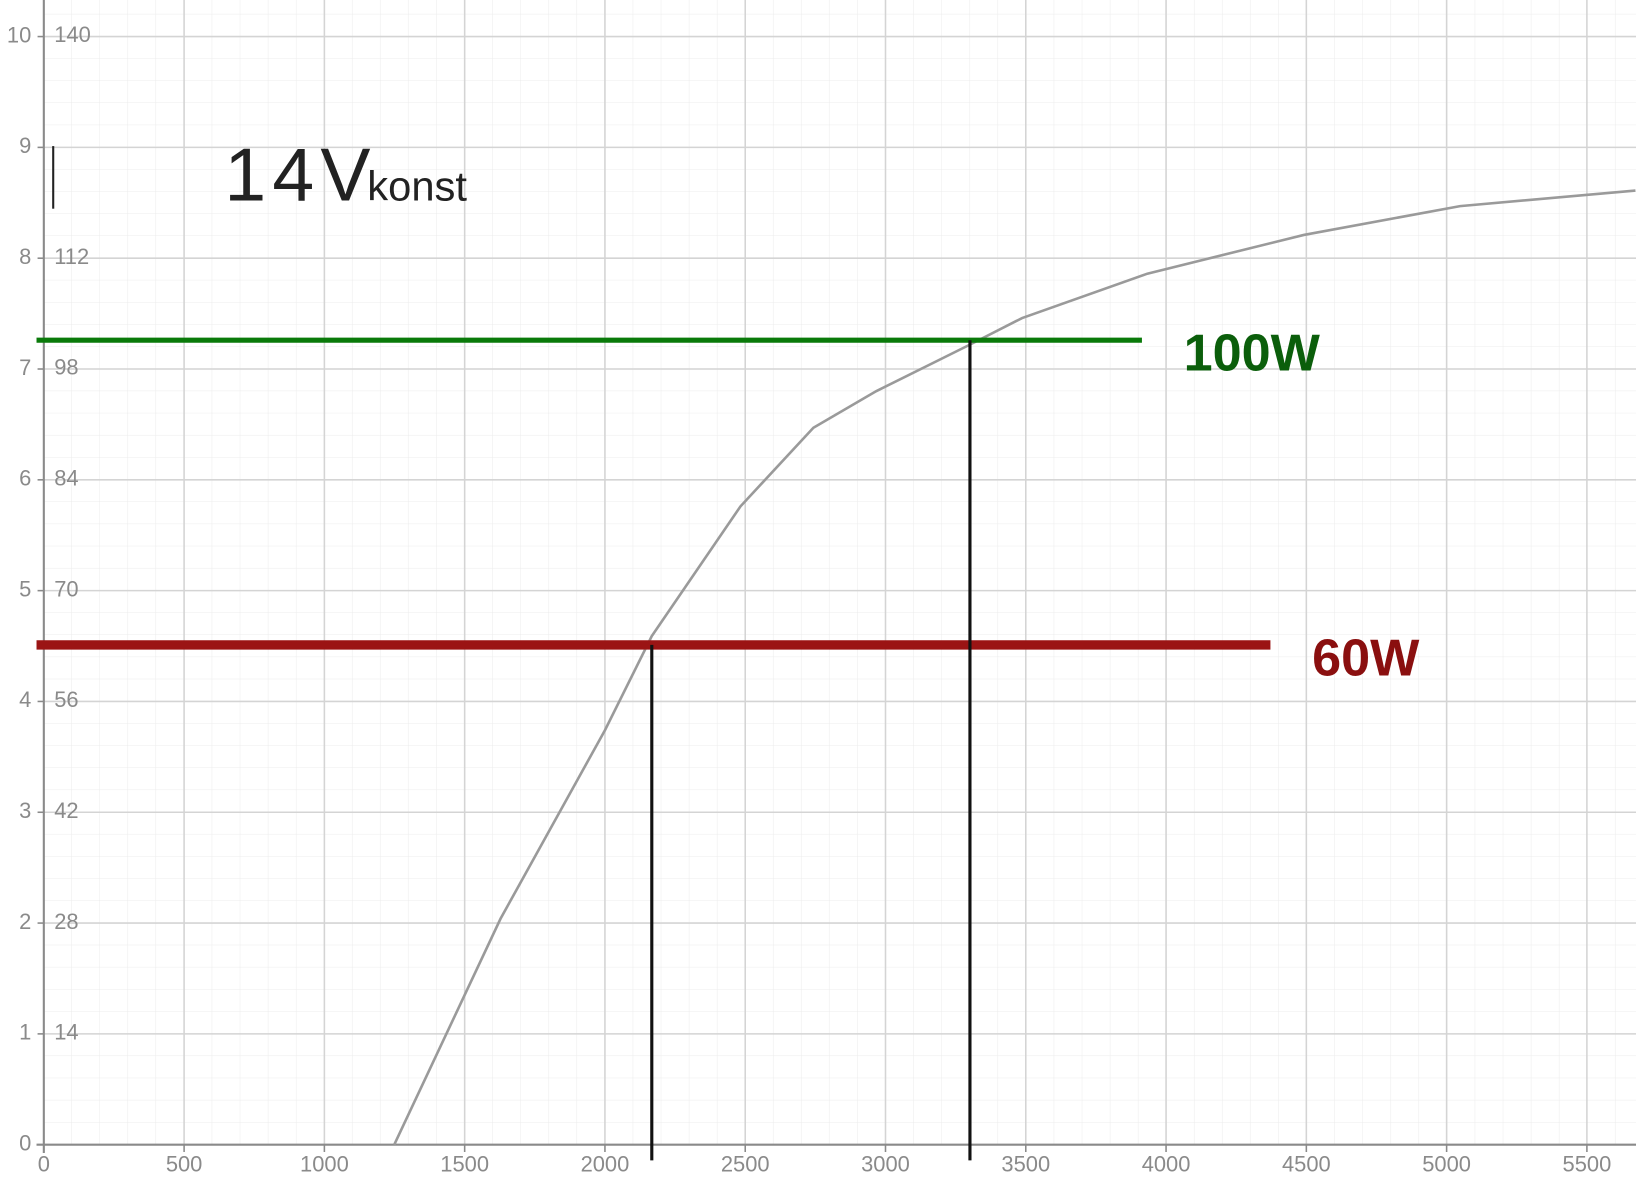 The image size is (1636, 1200). Describe the element at coordinates (25, 921) in the screenshot. I see `y-tick-label: 2` at that location.